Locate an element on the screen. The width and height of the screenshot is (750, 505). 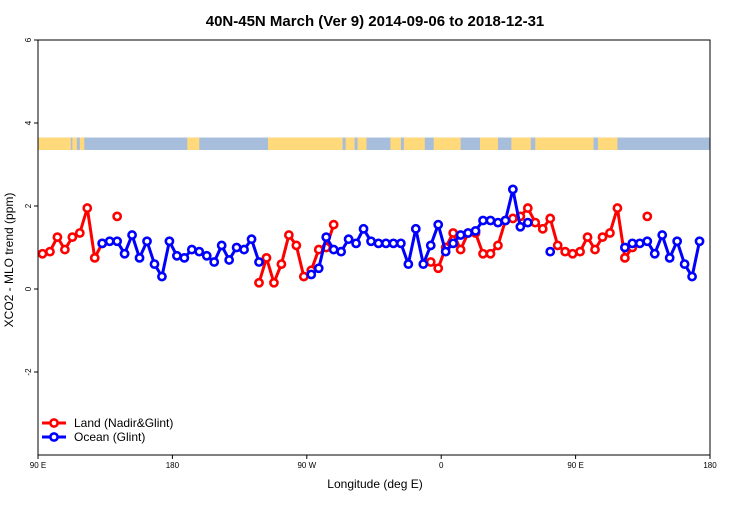
y-tick-label: -2 is located at coordinates (28, 372).